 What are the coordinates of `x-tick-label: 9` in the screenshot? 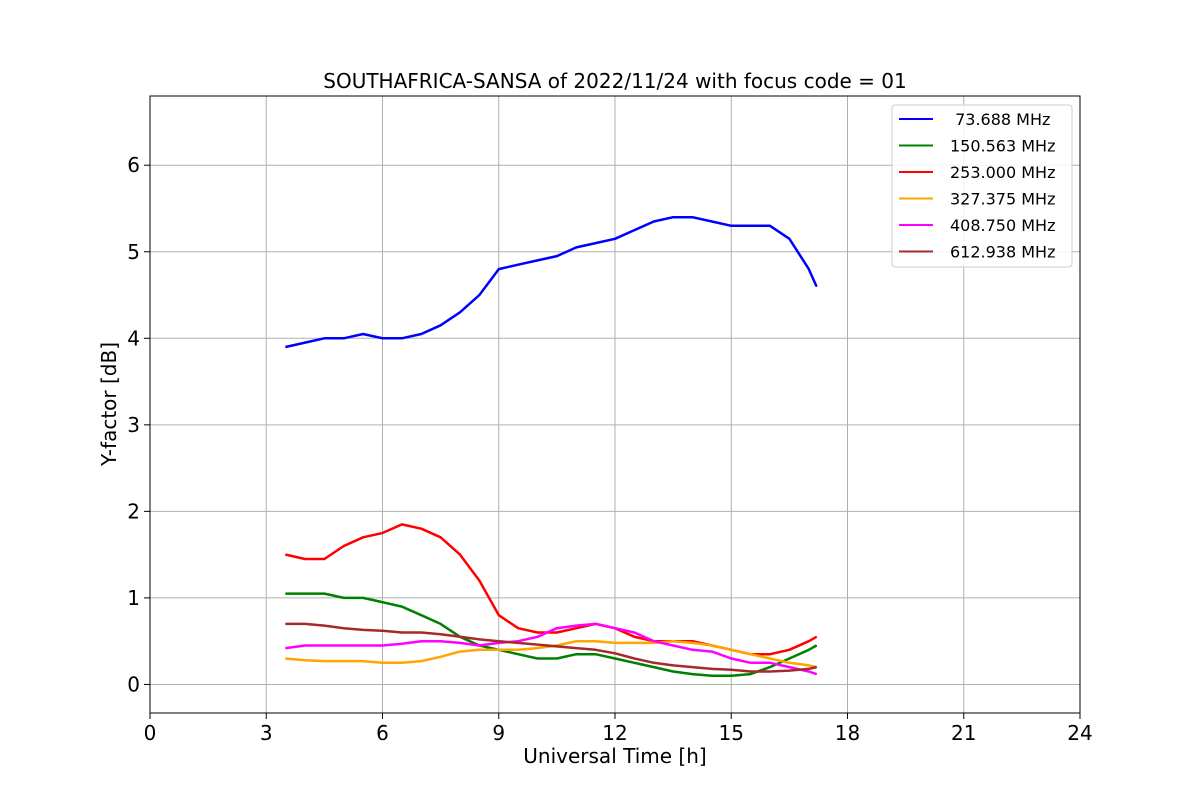 It's located at (498, 733).